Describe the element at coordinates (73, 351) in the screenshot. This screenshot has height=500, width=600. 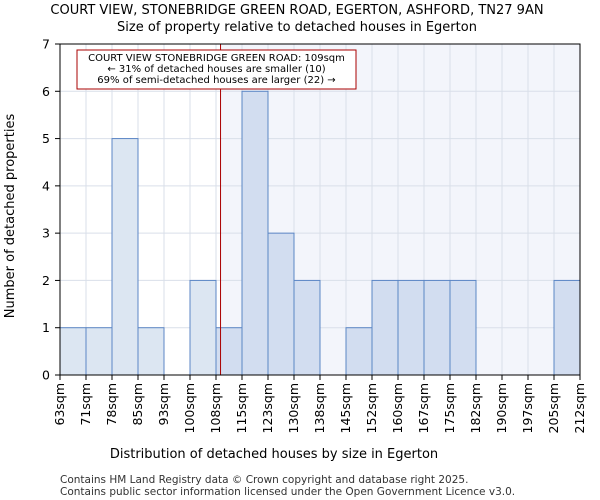
I see `bar-63sqm` at that location.